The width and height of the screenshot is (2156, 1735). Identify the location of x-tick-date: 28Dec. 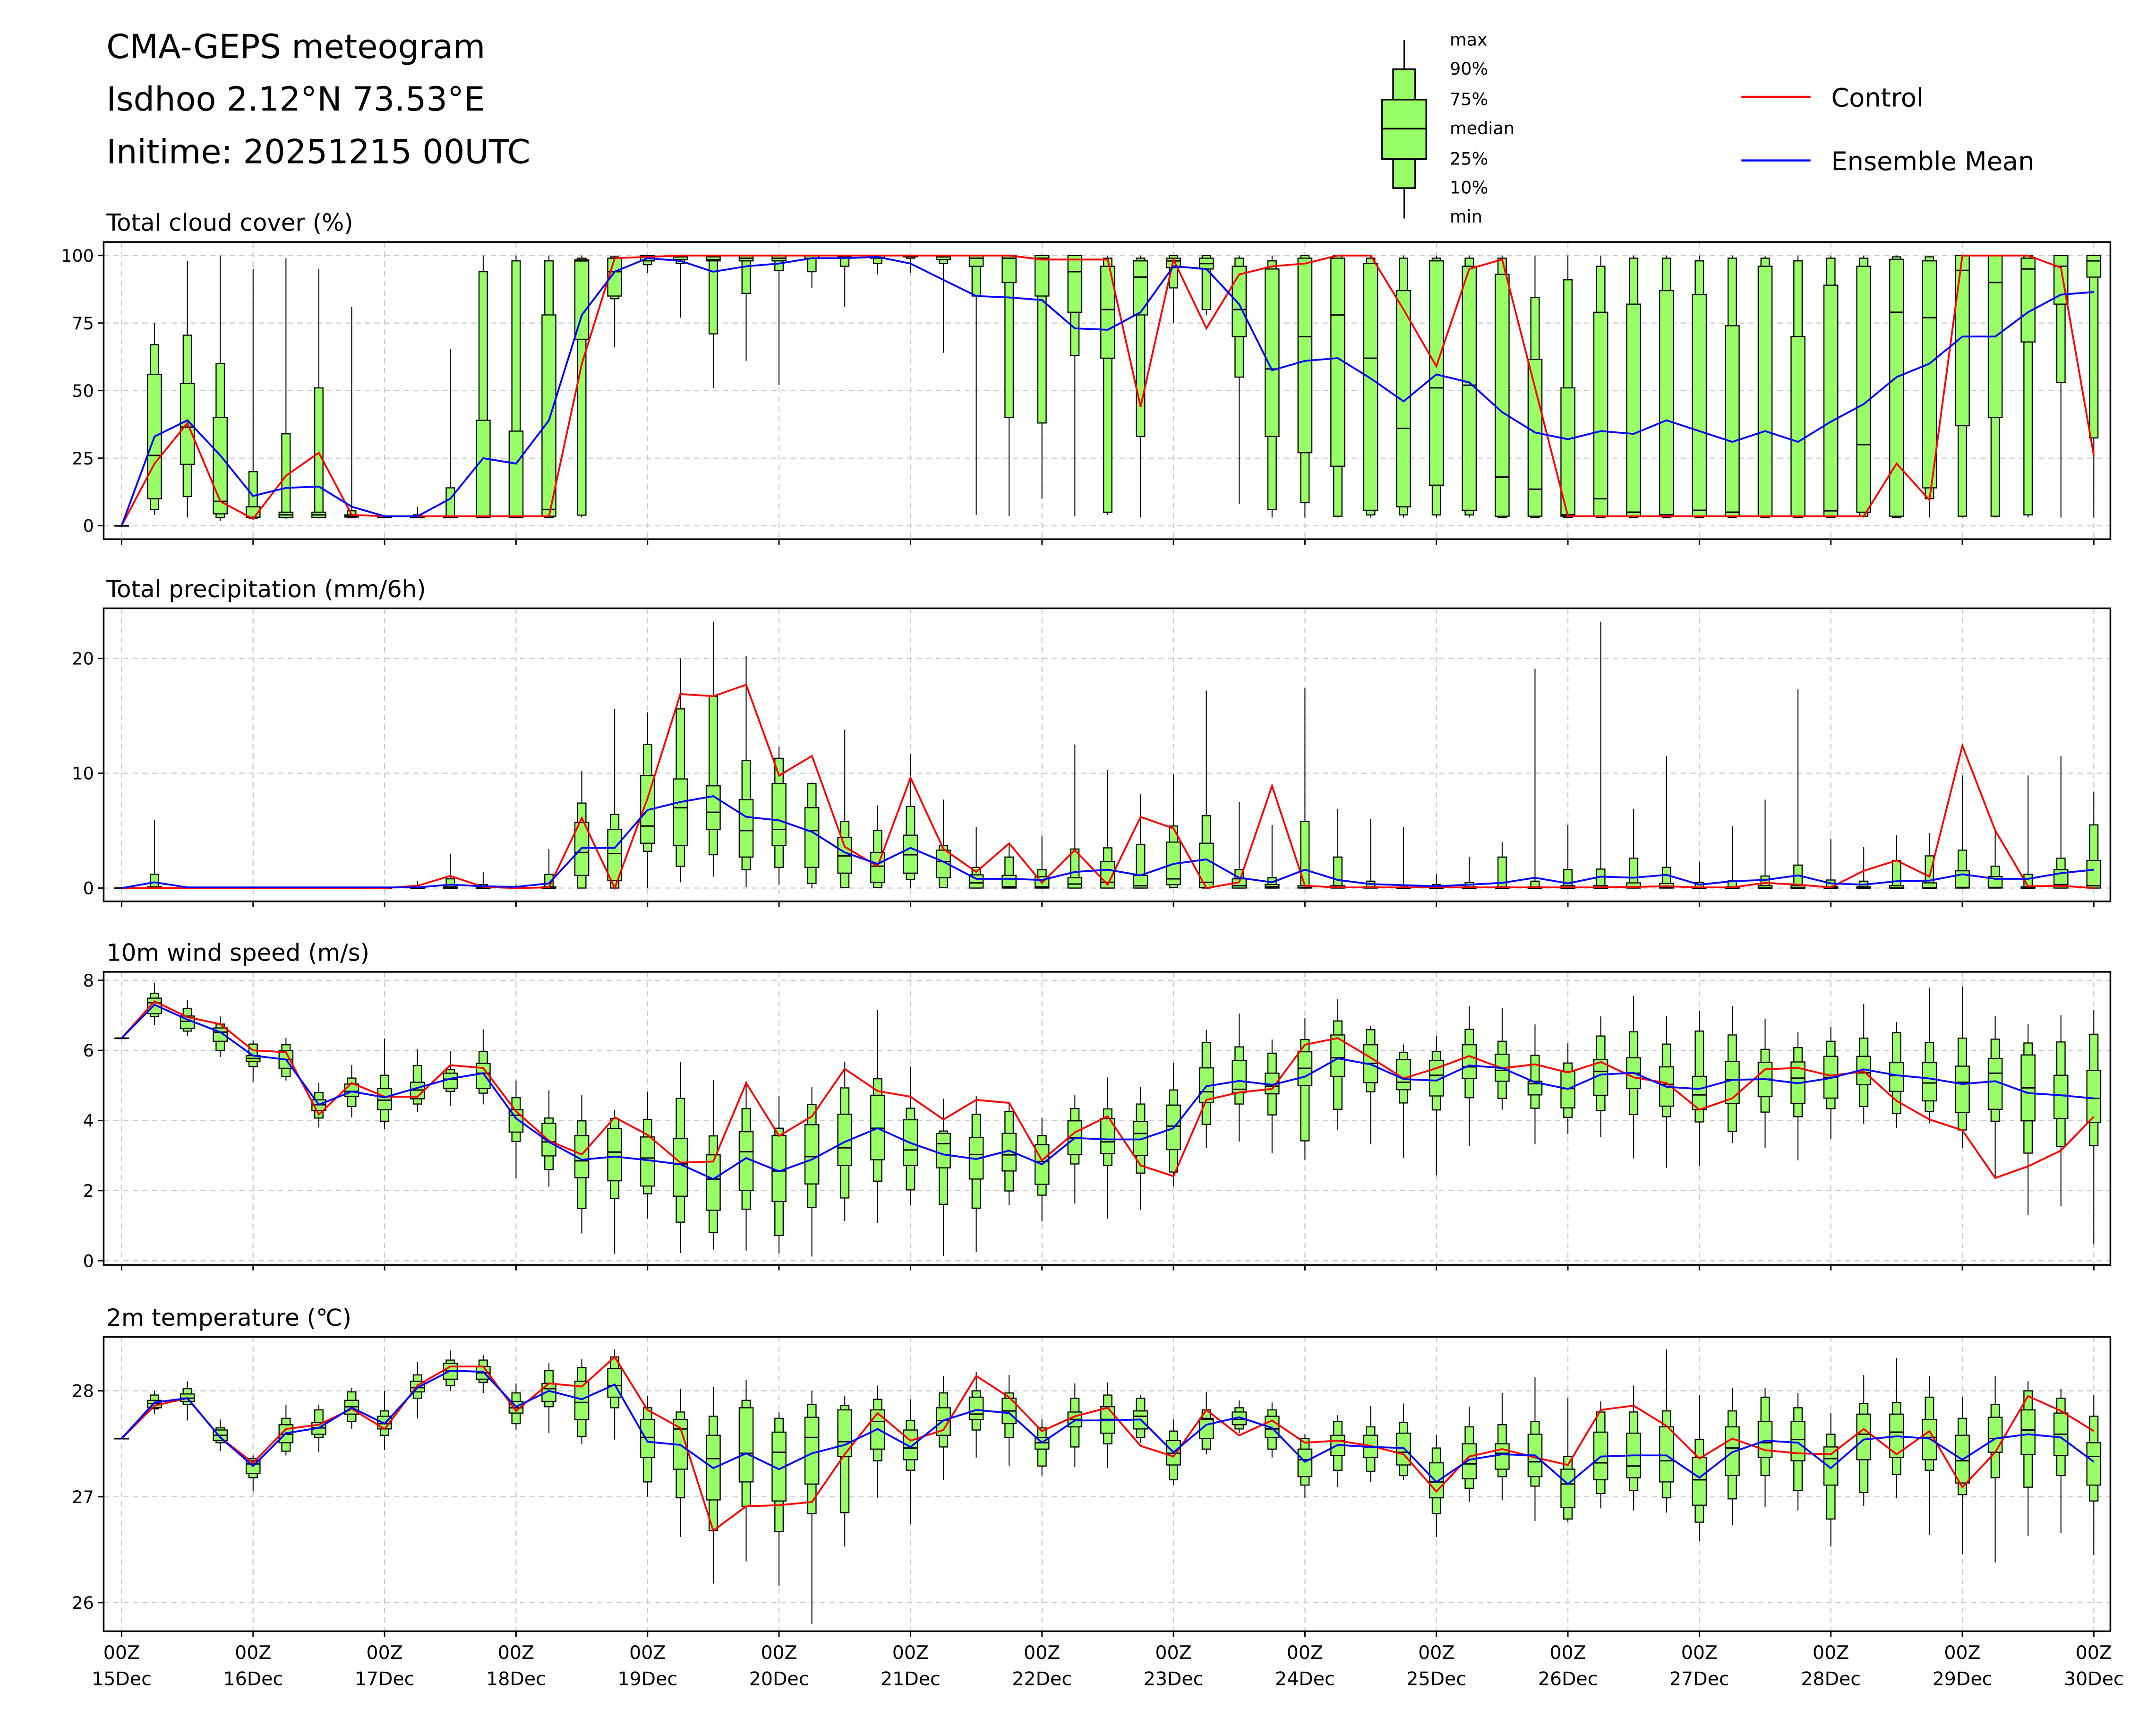
(1831, 1679).